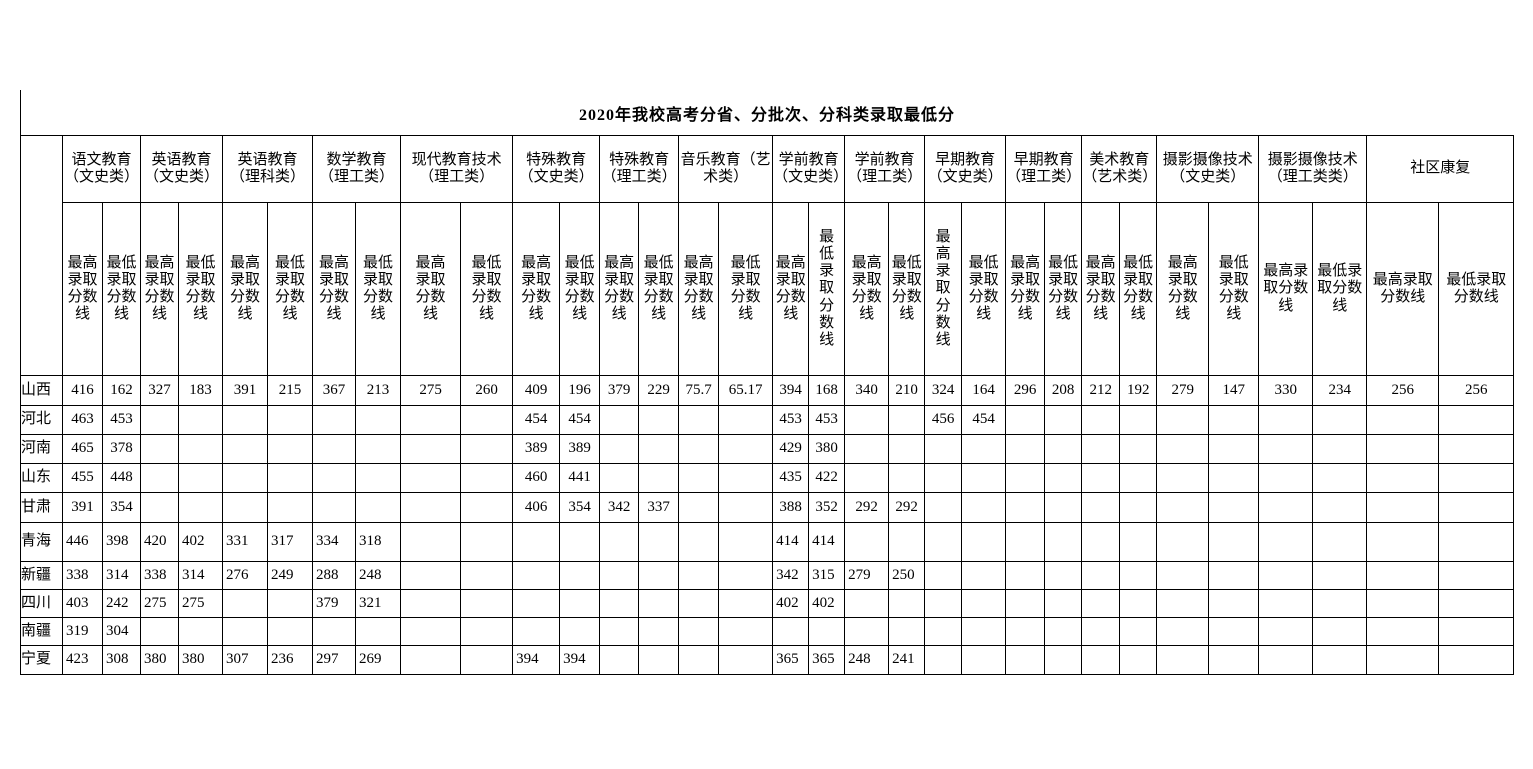 This screenshot has width=1533, height=769. Describe the element at coordinates (536, 449) in the screenshot. I see `score-cell: 389` at that location.